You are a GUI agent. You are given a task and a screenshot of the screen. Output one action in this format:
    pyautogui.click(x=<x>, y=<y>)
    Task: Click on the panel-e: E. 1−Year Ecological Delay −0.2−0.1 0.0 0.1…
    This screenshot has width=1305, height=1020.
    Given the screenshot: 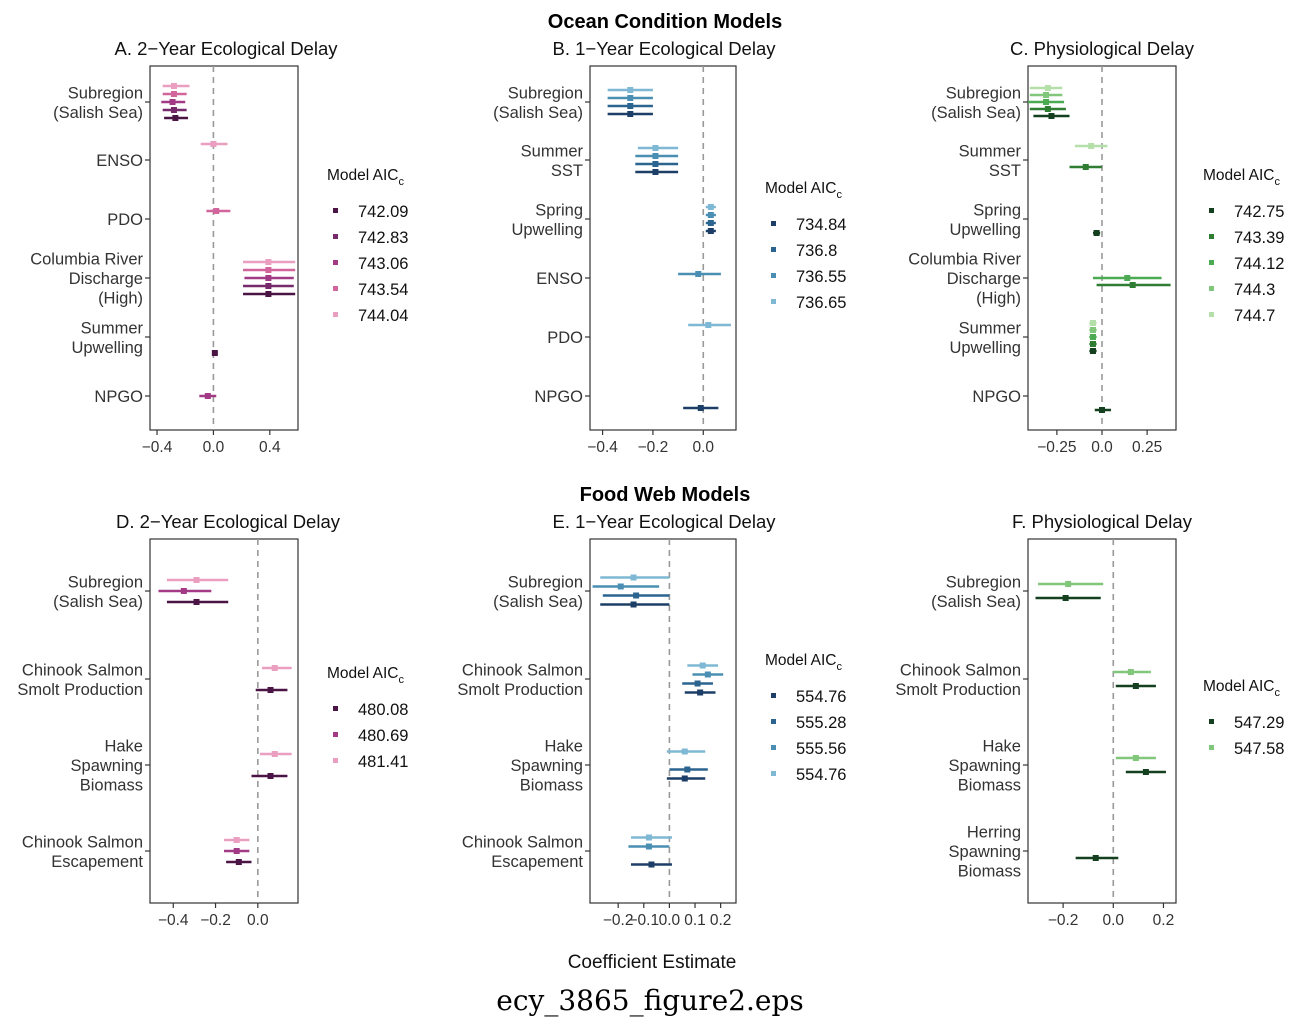 What is the action you would take?
    pyautogui.click(x=651, y=720)
    